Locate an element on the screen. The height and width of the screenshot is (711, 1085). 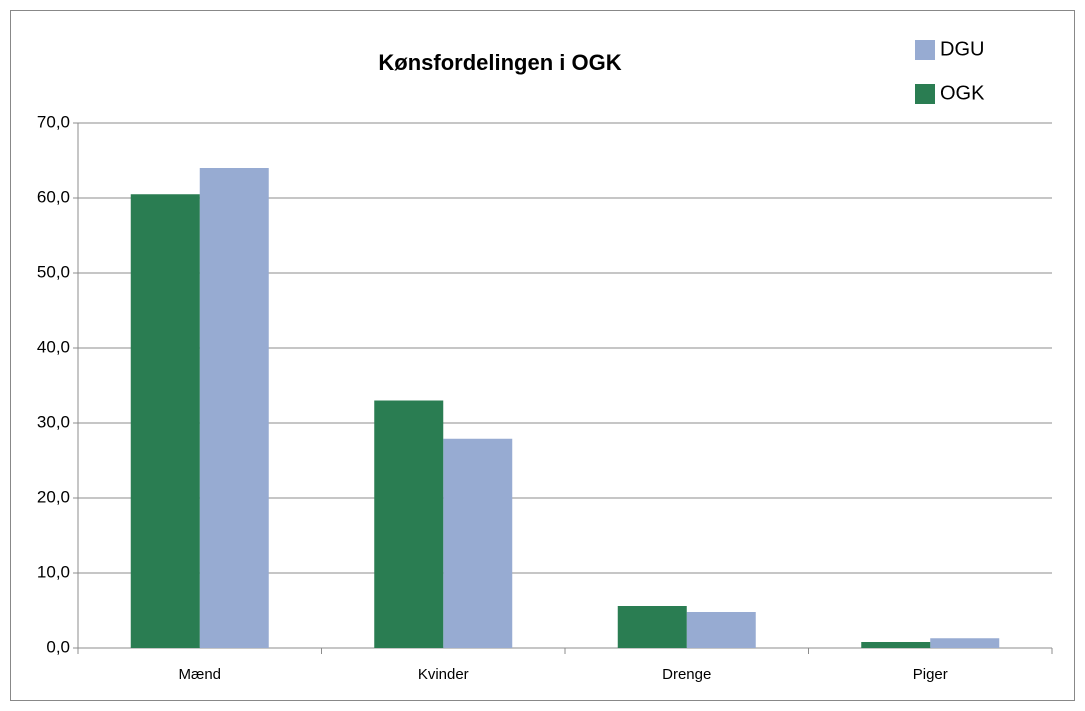
legend-label: DGU is located at coordinates (962, 49).